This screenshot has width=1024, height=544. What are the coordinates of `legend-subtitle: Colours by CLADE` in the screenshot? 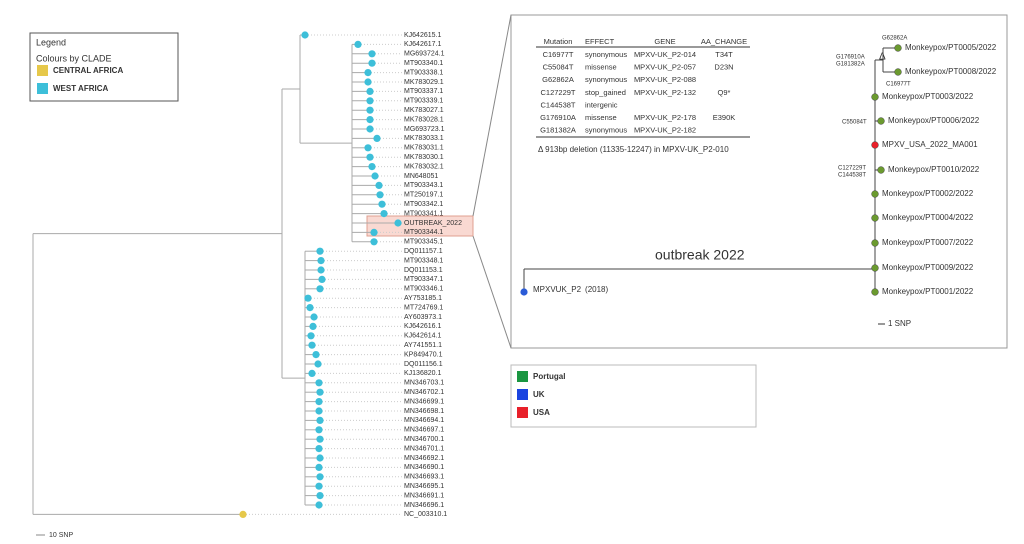 It's located at (74, 58).